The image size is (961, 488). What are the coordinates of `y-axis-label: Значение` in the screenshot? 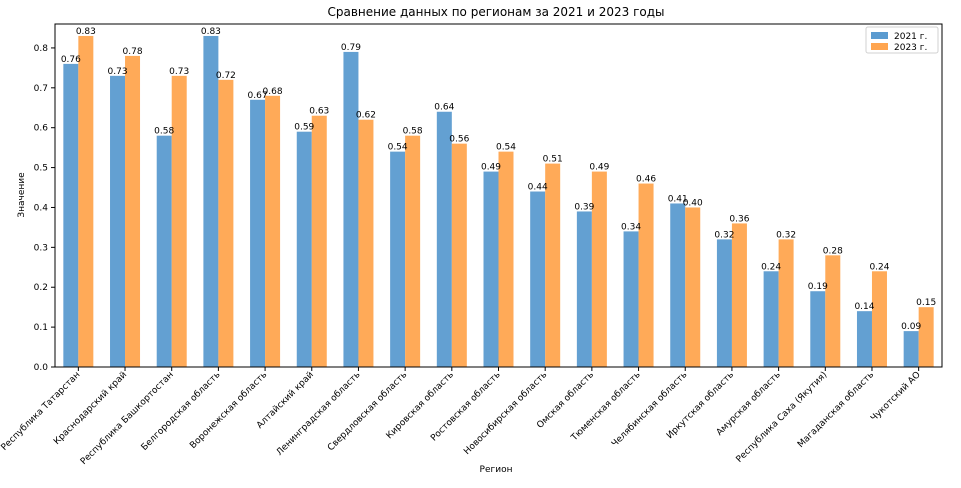 It's located at (22, 195).